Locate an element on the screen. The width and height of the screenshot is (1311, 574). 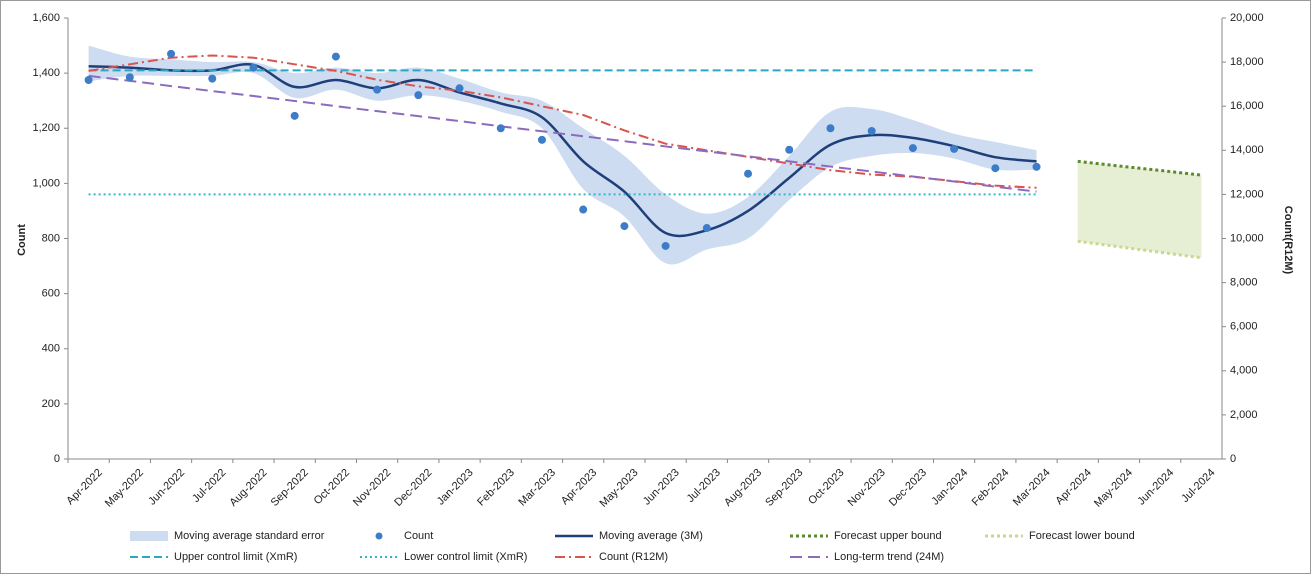
y2-tick-label: 6,000 is located at coordinates (1244, 327).